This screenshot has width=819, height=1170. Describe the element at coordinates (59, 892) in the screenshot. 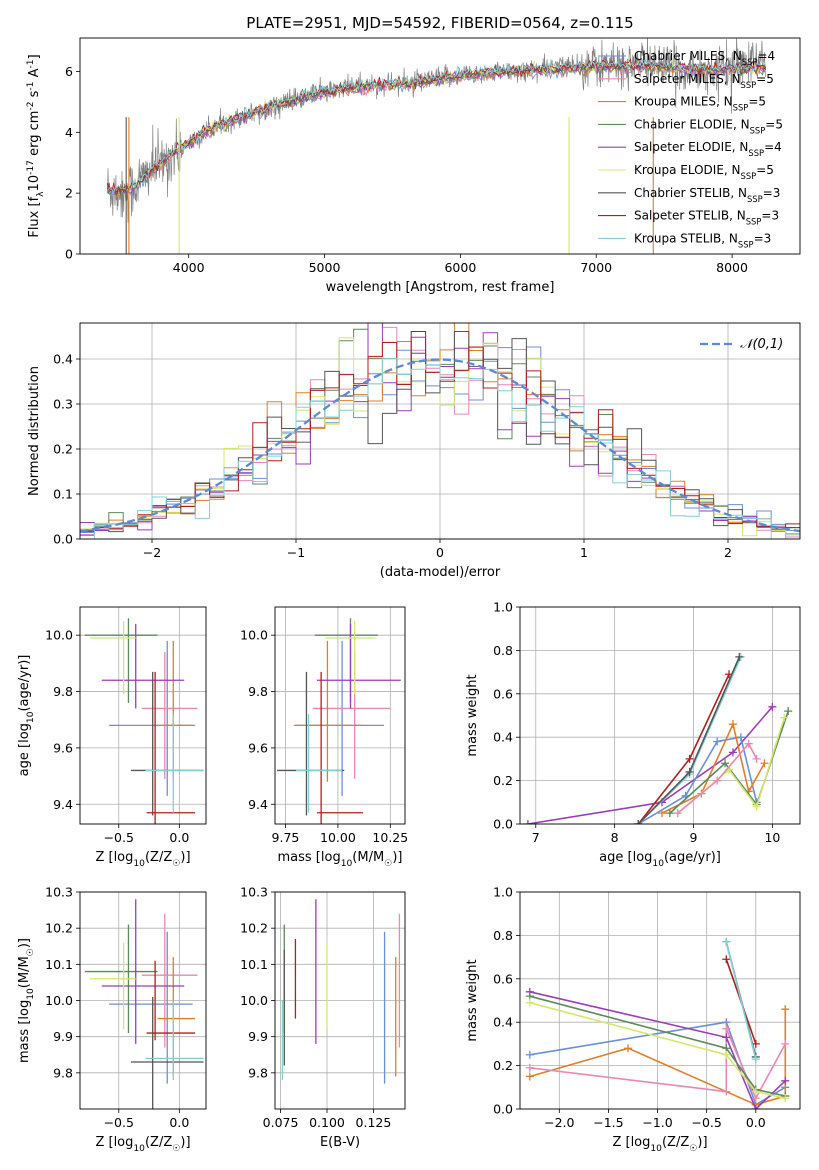

I see `y-tick-label: 10.3` at that location.